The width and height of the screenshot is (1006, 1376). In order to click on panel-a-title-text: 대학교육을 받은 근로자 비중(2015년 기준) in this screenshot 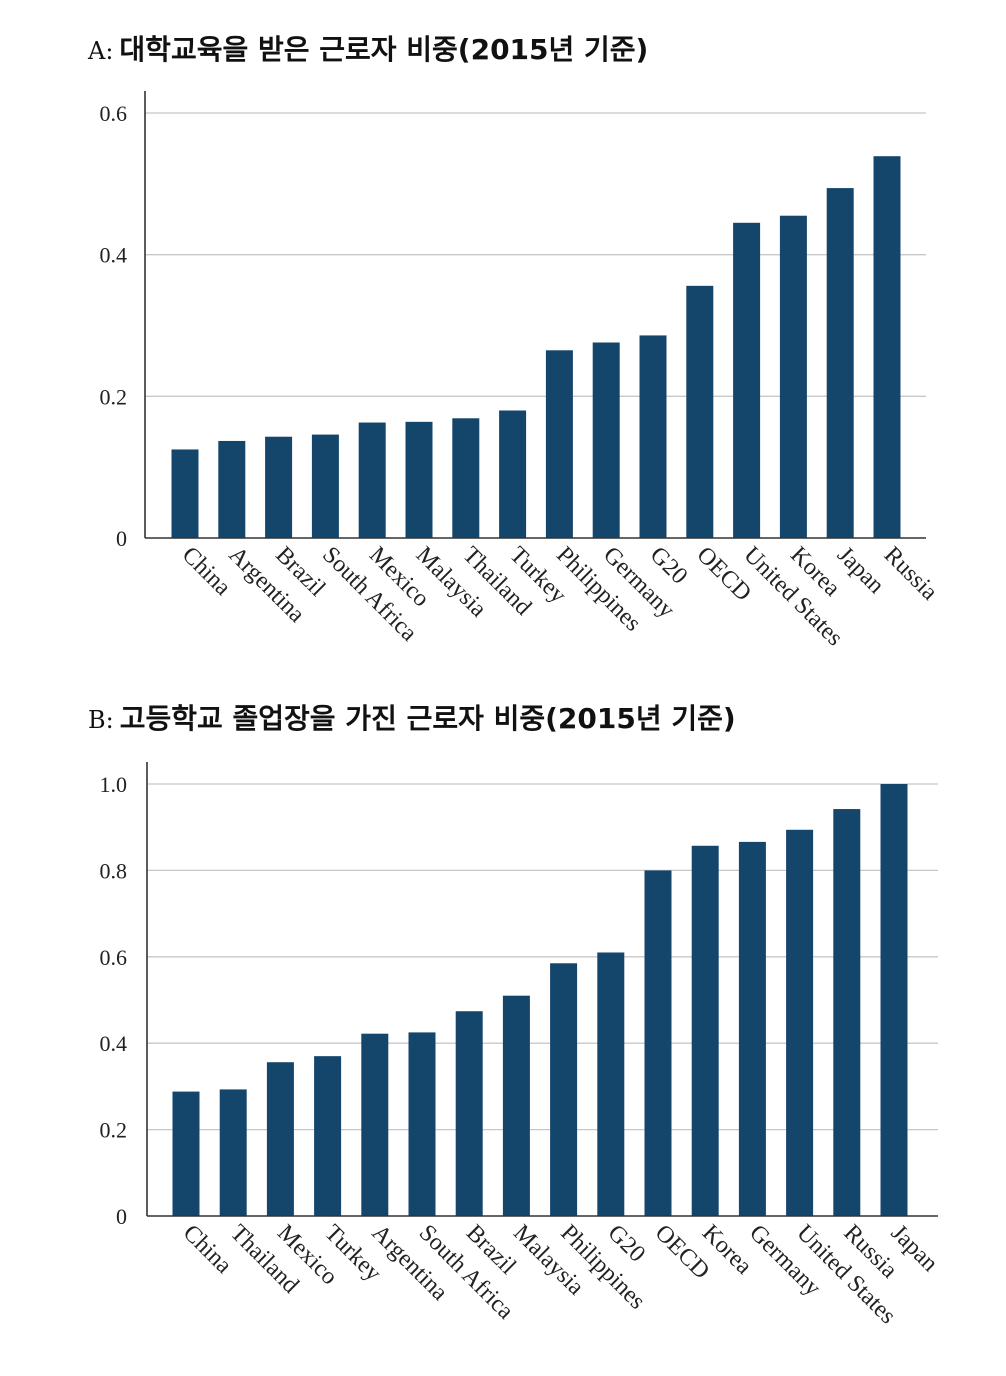, I will do `click(384, 49)`.